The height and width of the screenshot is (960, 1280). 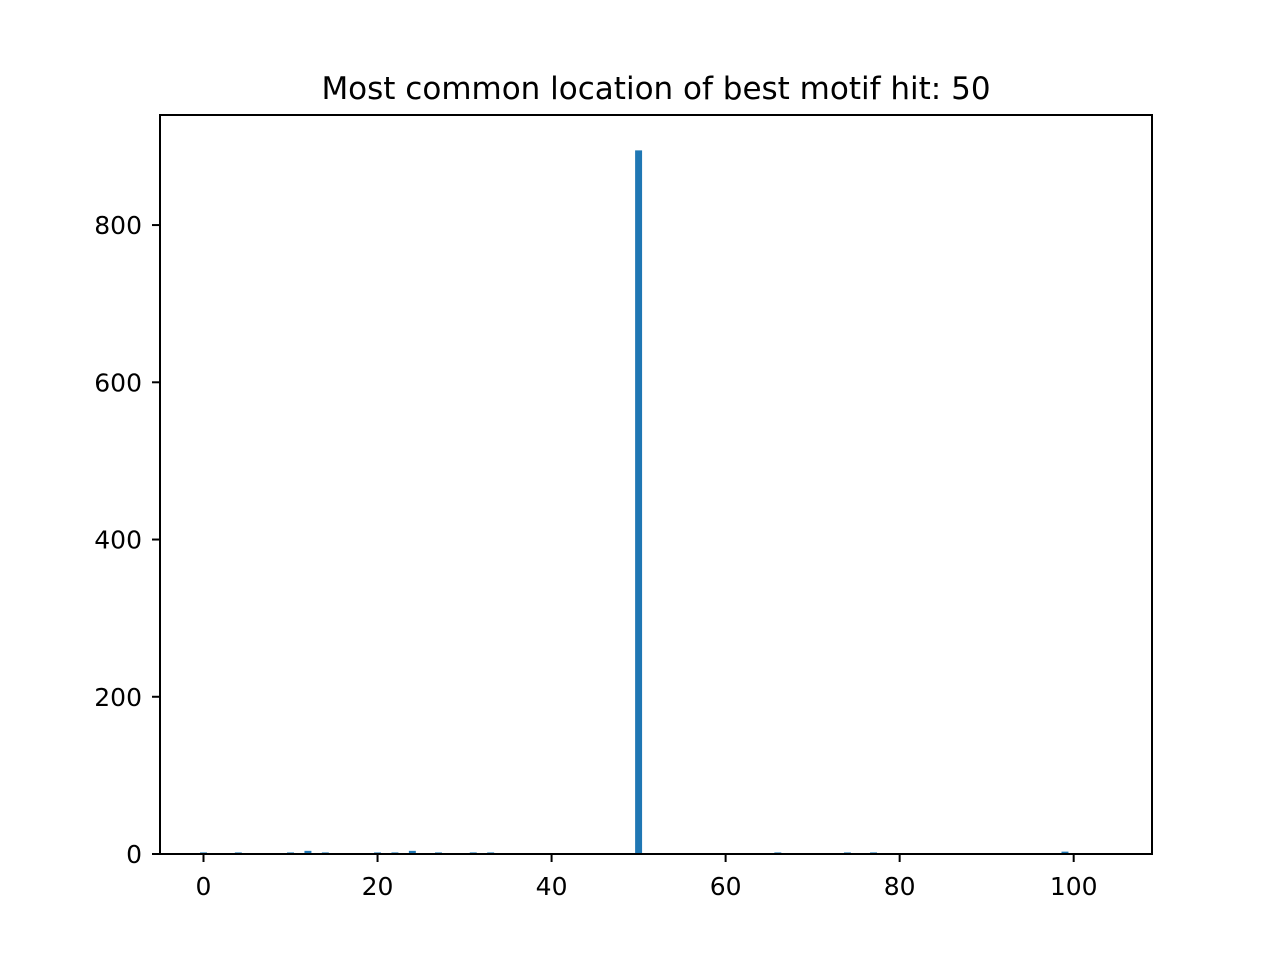 What do you see at coordinates (118, 697) in the screenshot?
I see `y-tick-label-200: 200` at bounding box center [118, 697].